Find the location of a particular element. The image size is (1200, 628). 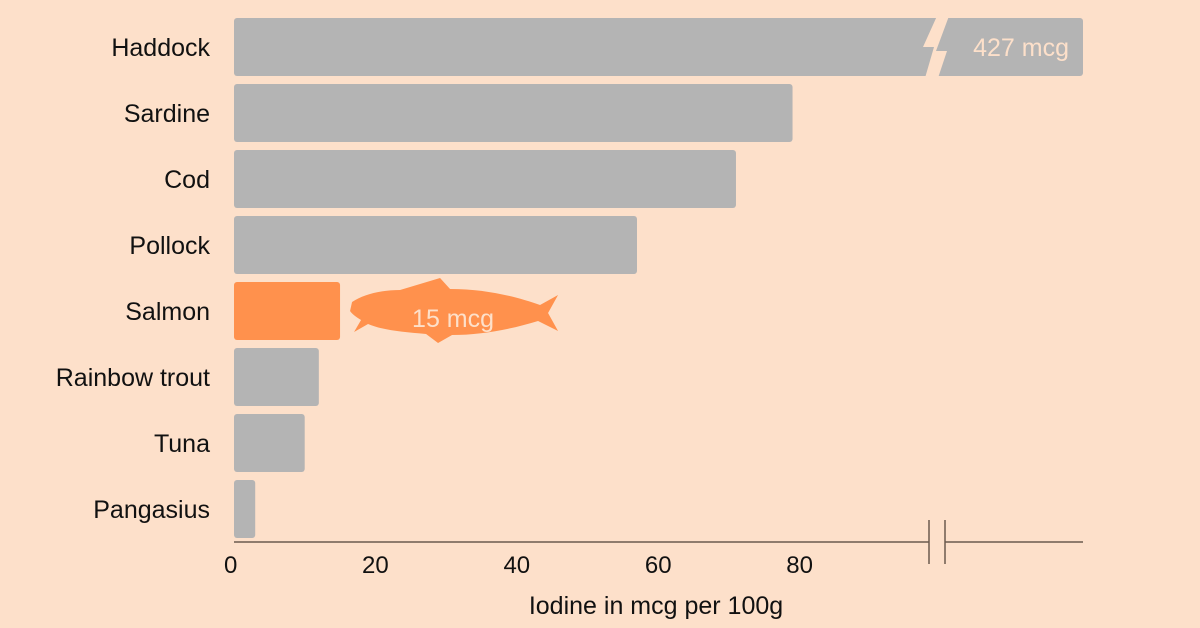

value-label: 427 mcg is located at coordinates (1021, 48).